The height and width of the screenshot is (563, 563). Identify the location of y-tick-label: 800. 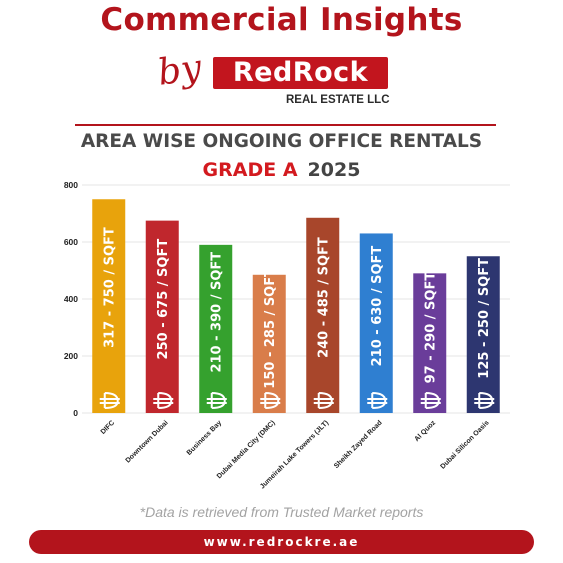
(71, 185).